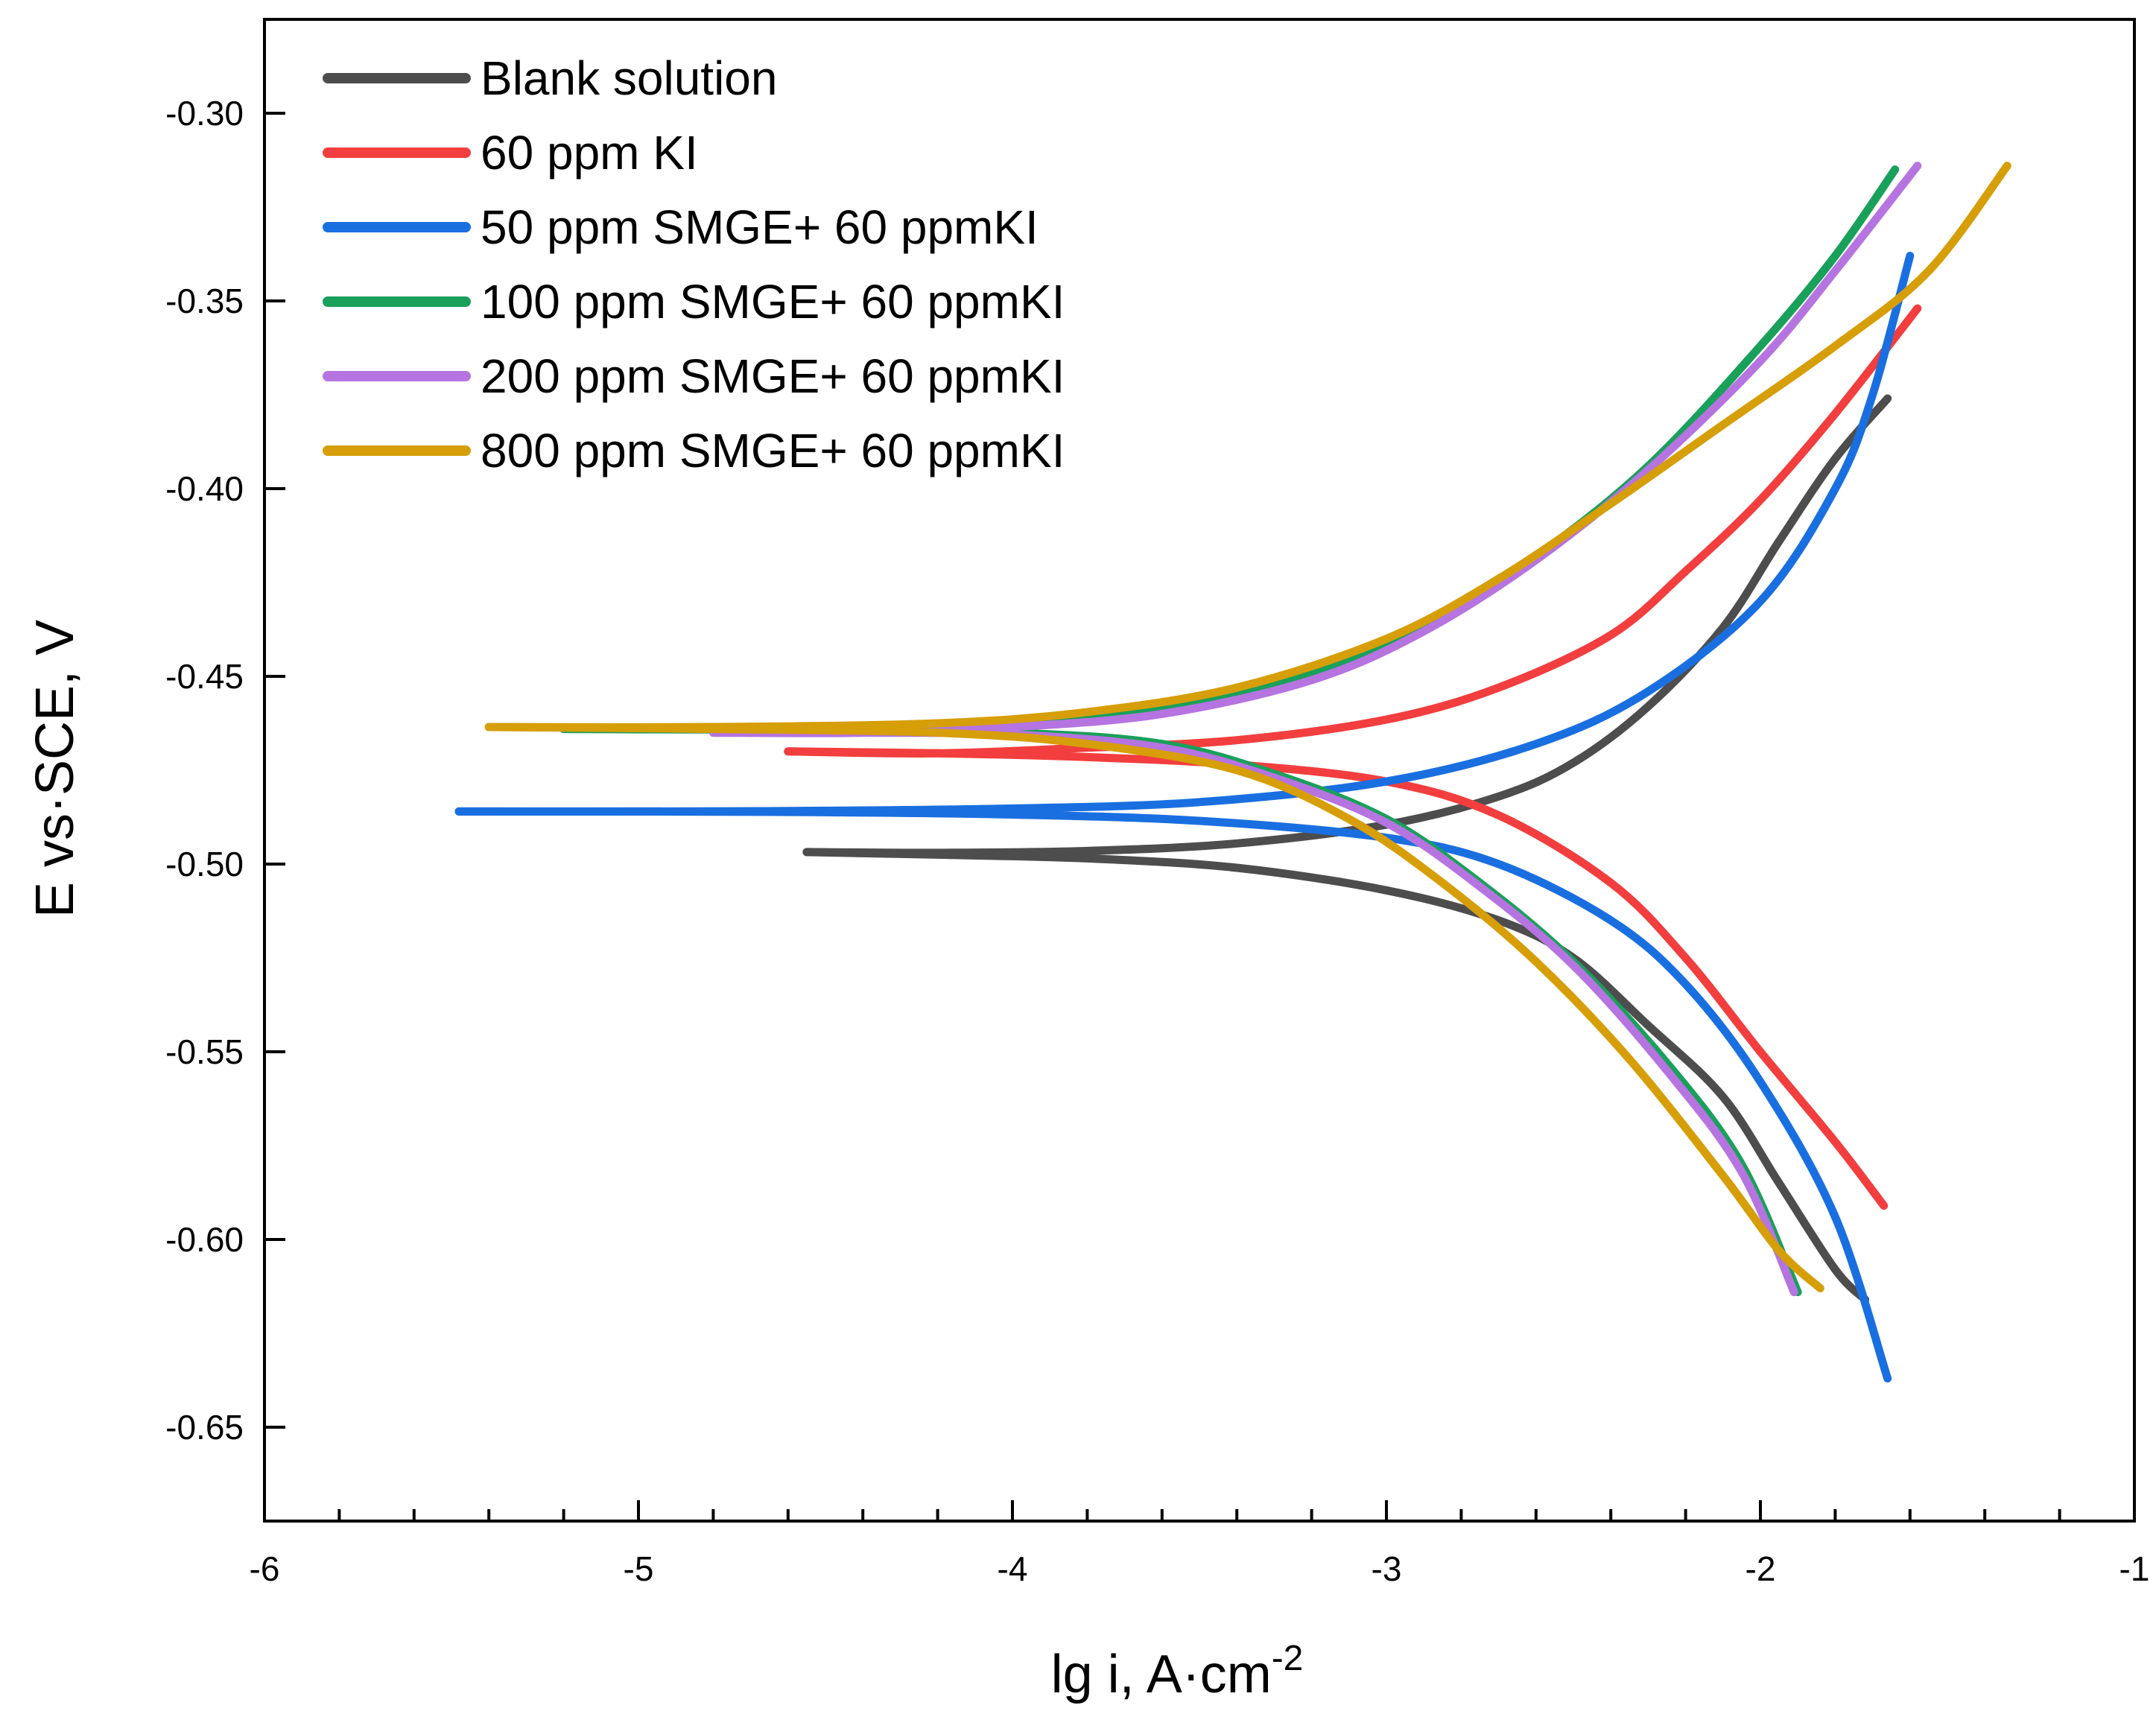  Describe the element at coordinates (205, 113) in the screenshot. I see `y-tick-label: -0.30` at that location.